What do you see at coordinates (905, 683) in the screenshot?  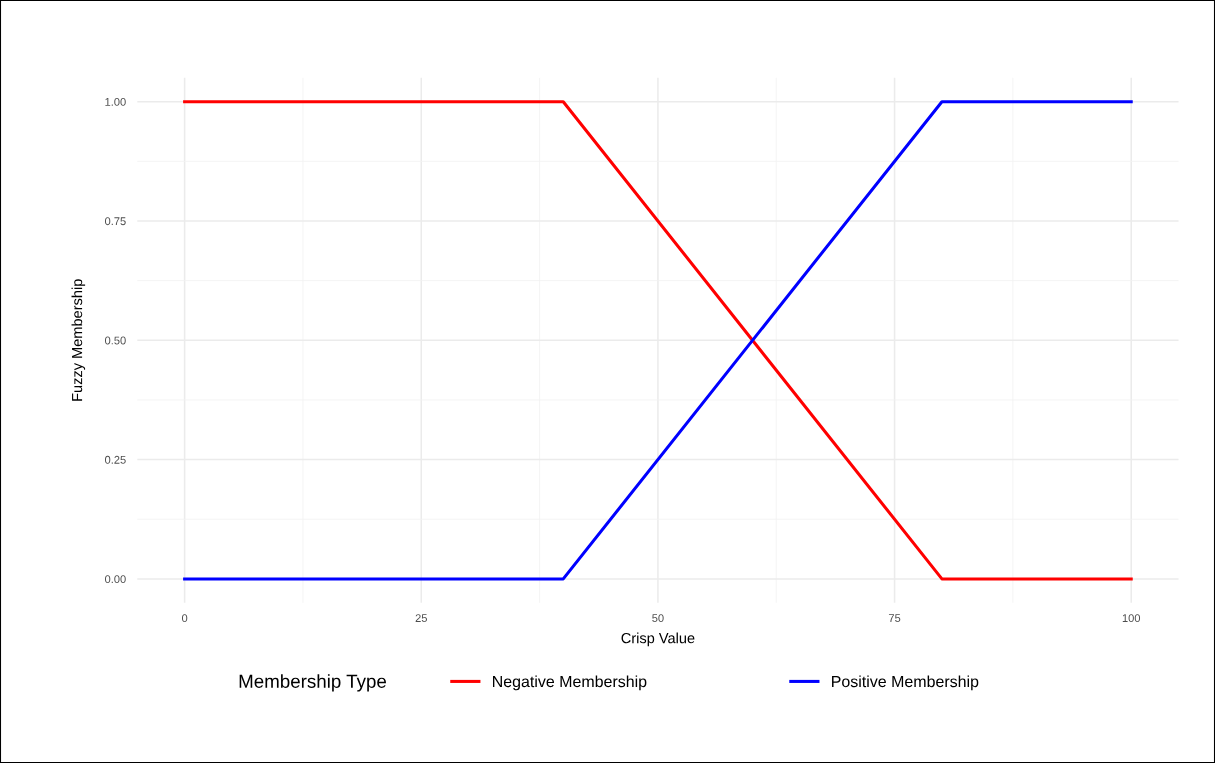 I see `legend-label: Positive Membership` at bounding box center [905, 683].